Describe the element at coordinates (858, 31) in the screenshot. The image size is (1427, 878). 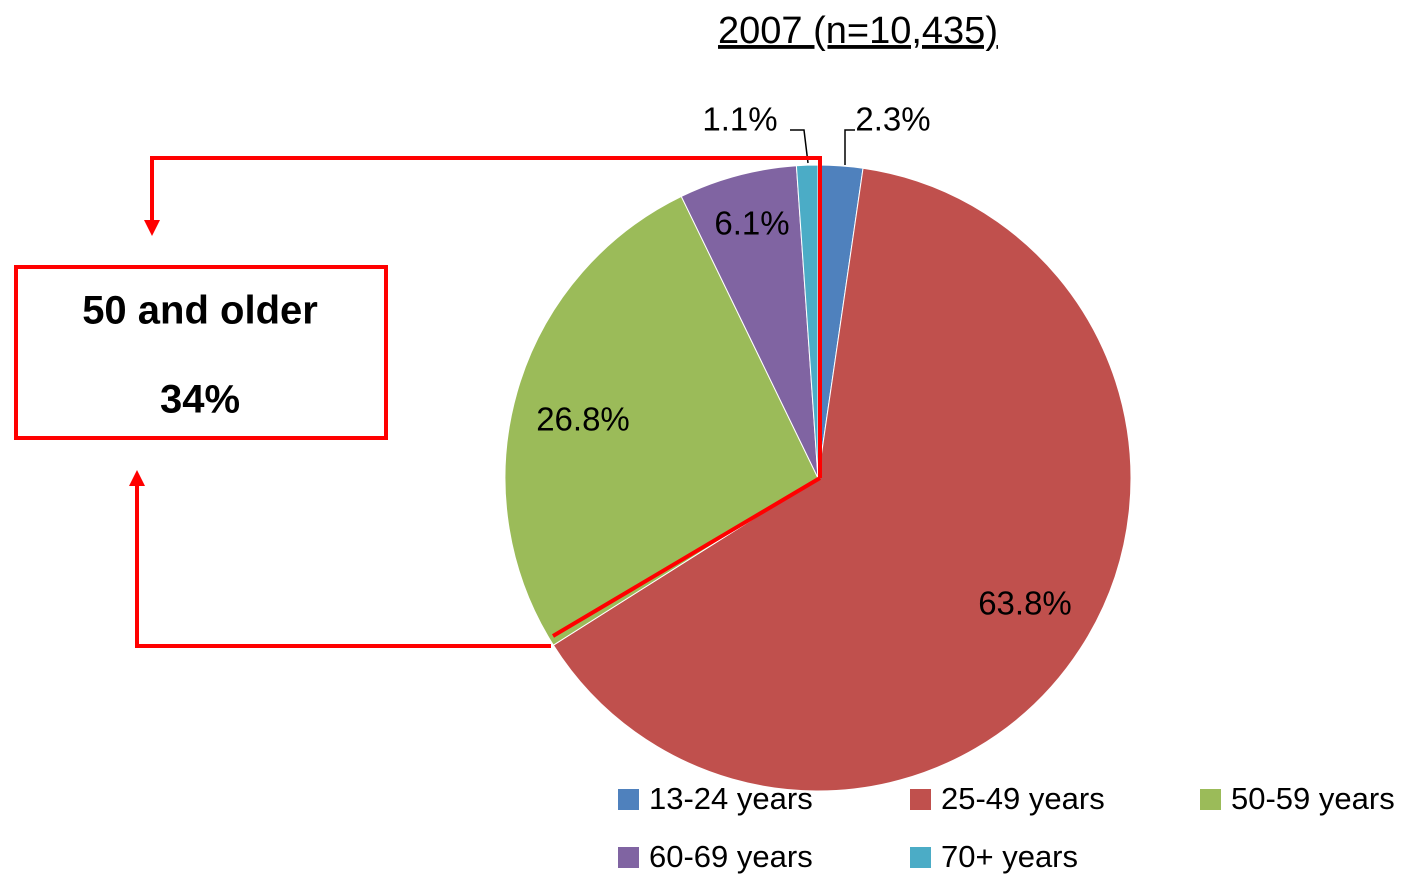
I see `chart-title: 2007 (n=10,435)` at that location.